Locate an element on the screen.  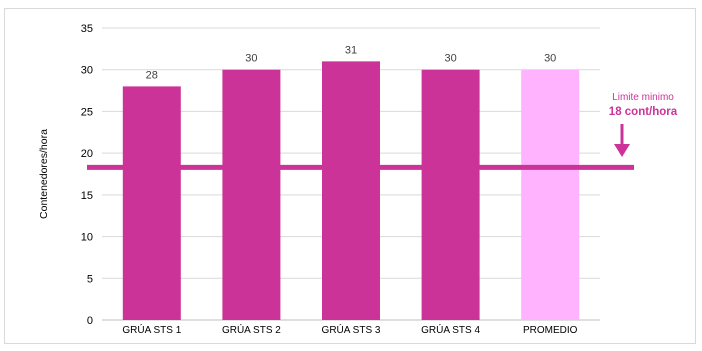
category-label: GRÚA STS 4 is located at coordinates (450, 329).